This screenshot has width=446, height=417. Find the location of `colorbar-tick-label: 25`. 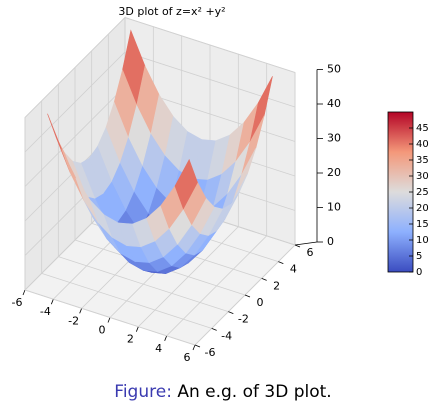

colorbar-tick-label: 25 is located at coordinates (422, 192).